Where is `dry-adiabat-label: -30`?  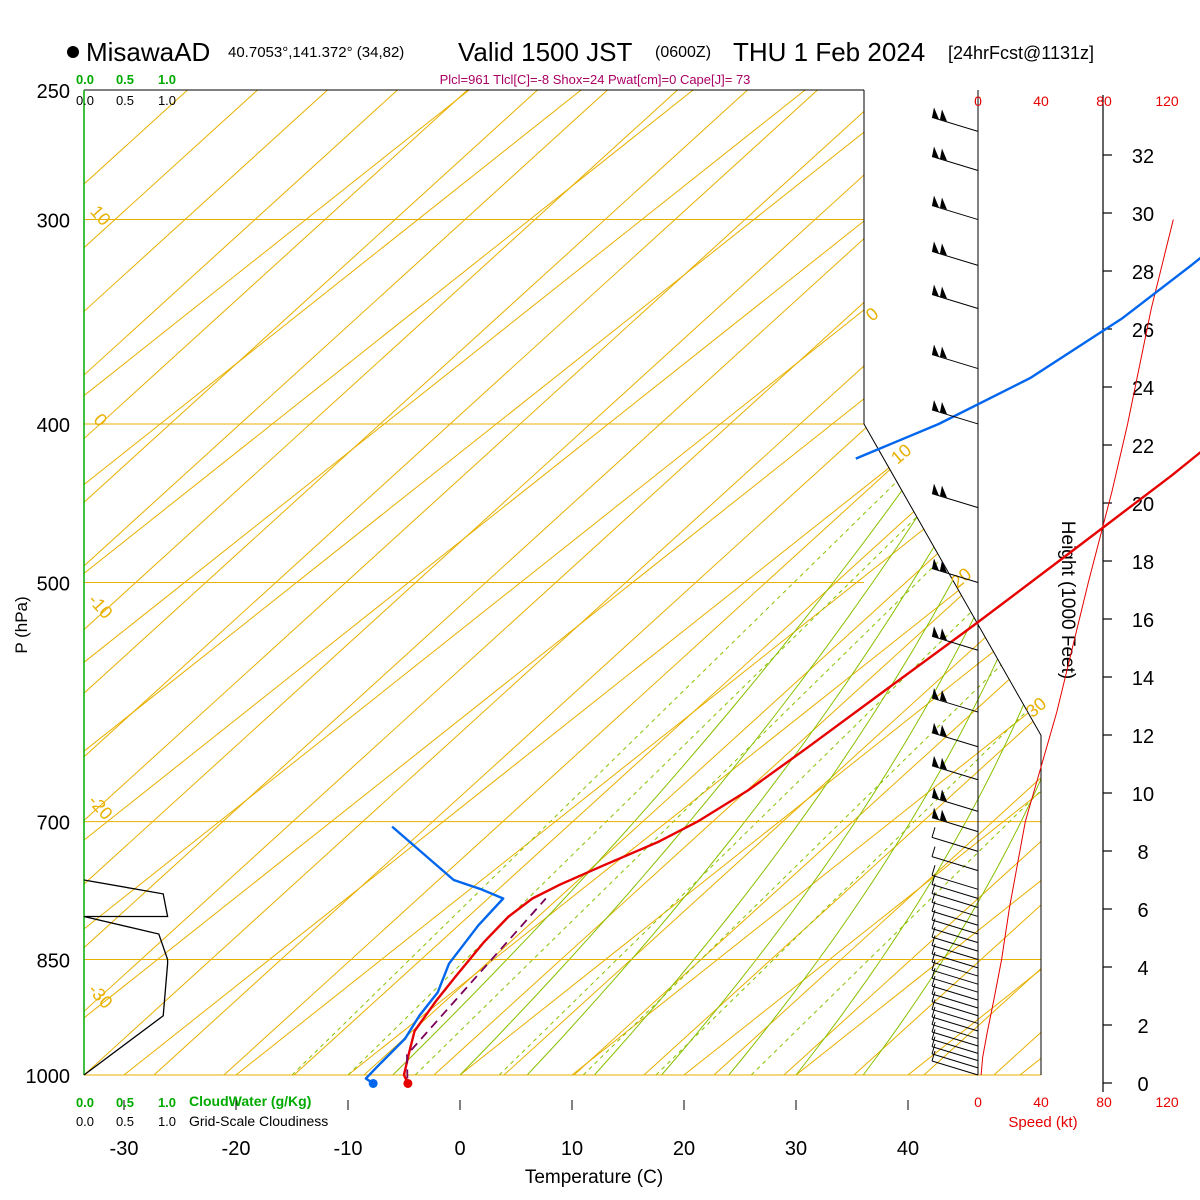 dry-adiabat-label: -30 is located at coordinates (100, 996).